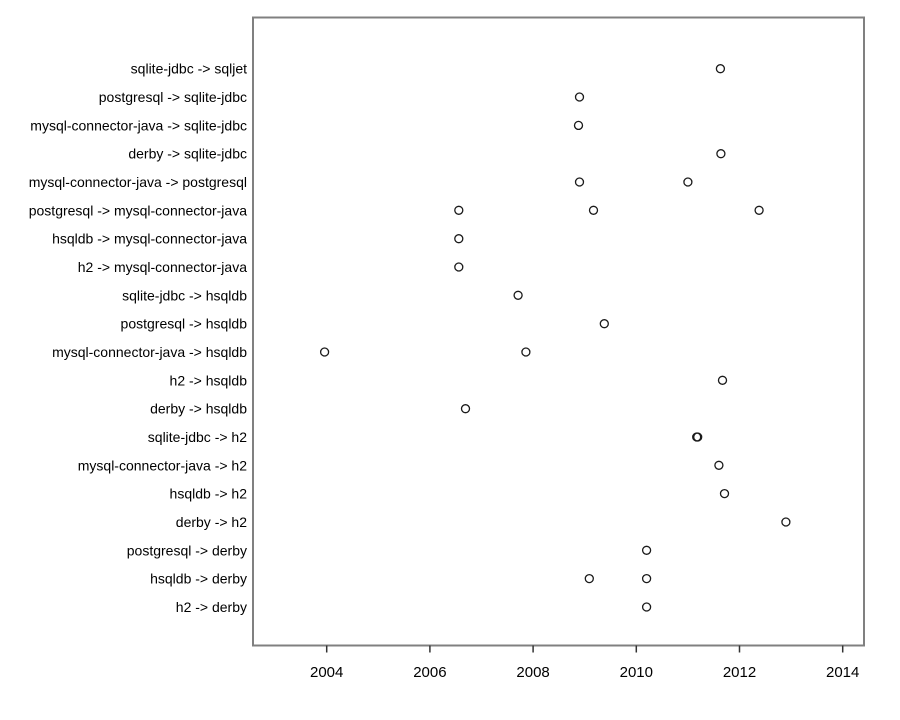  I want to click on category-label: h2 -> mysql-connector-java, so click(162, 267).